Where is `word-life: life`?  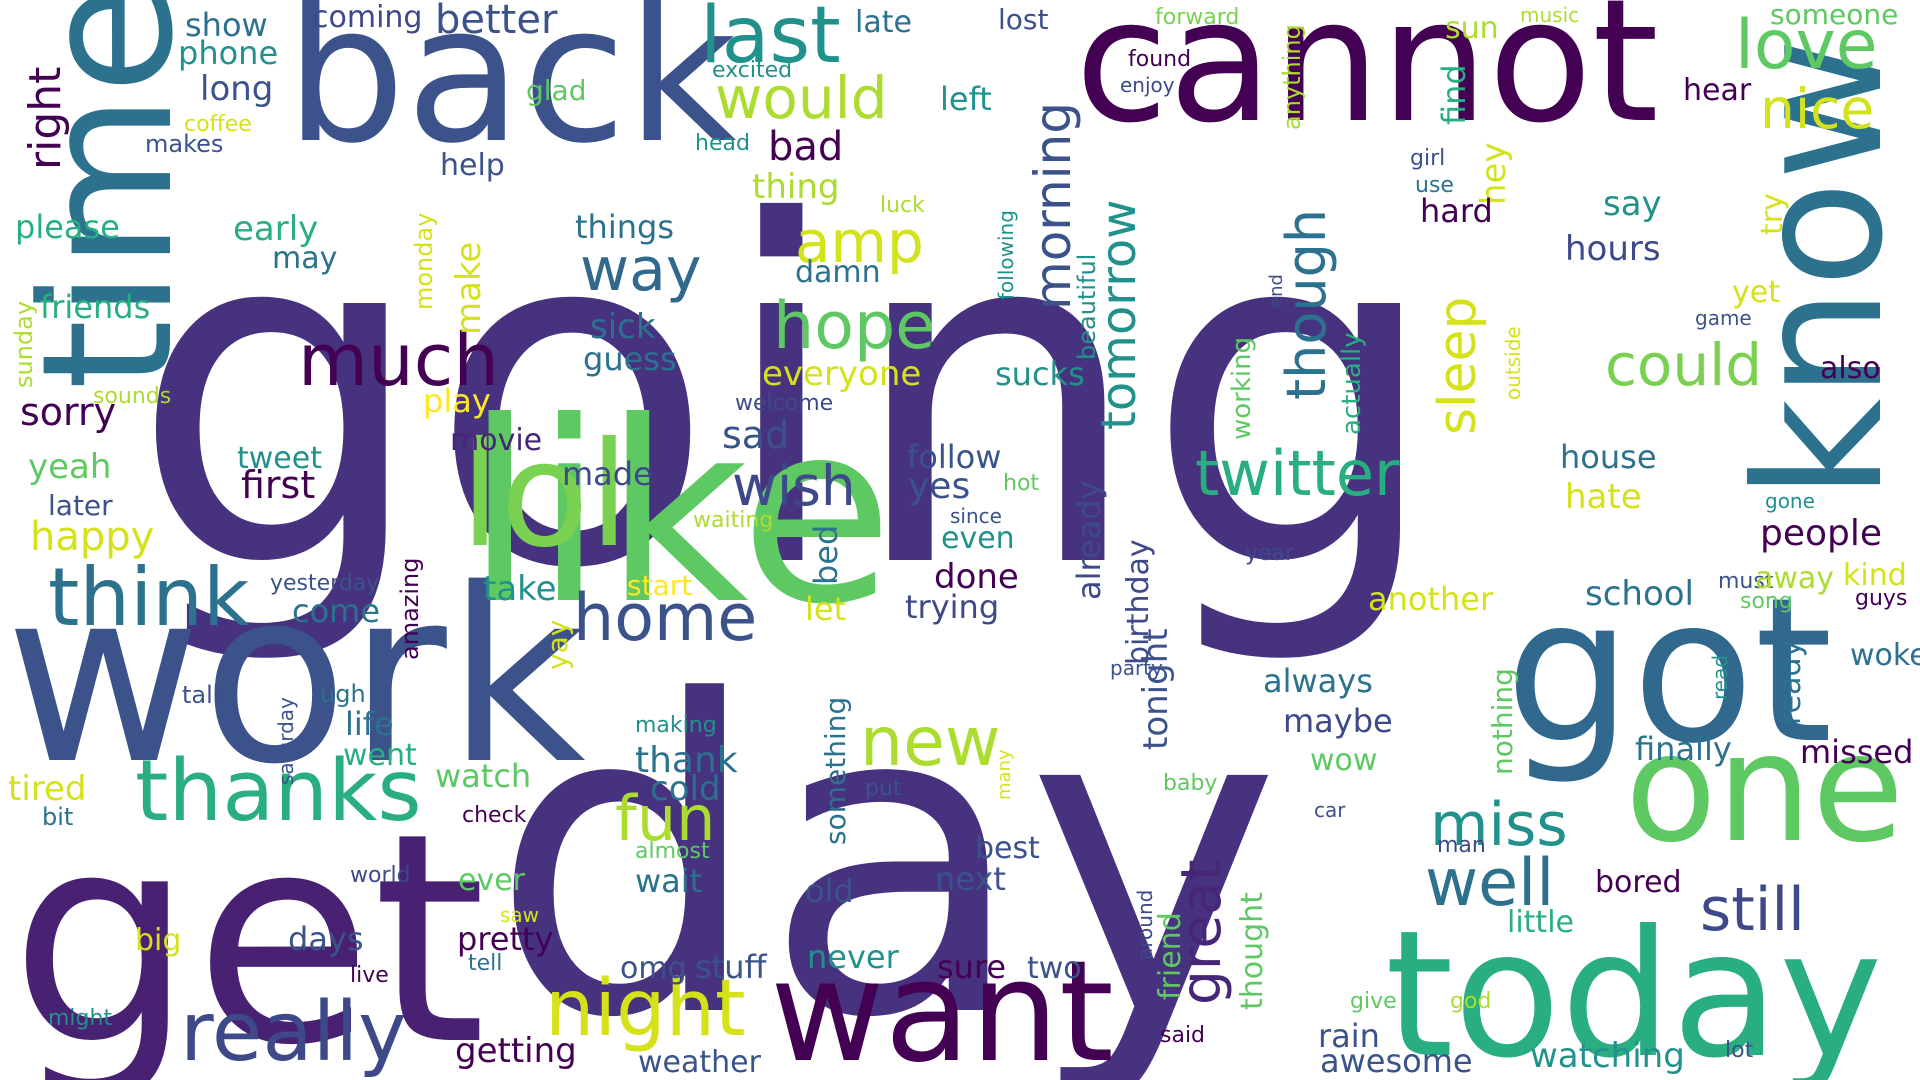 word-life: life is located at coordinates (369, 724).